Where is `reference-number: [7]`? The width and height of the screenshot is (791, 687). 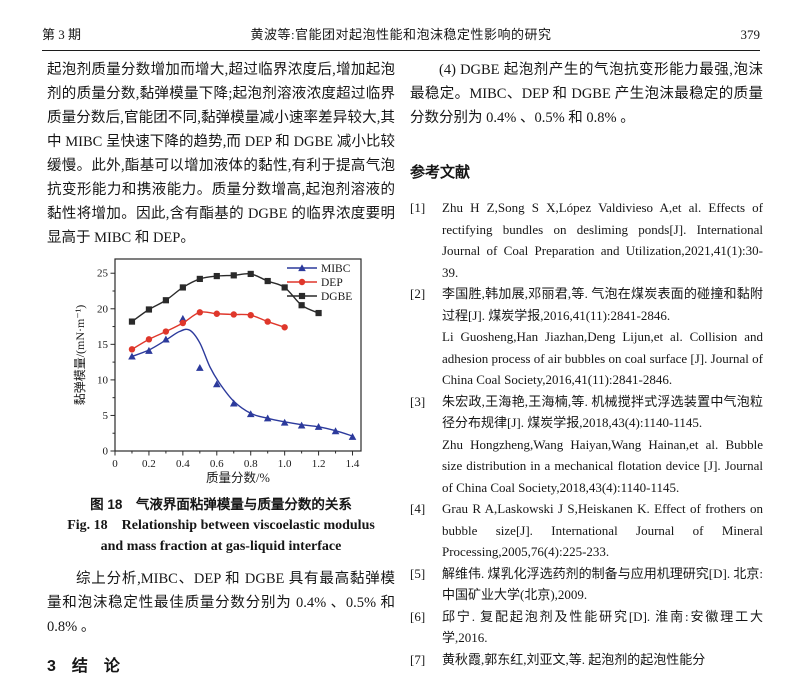 reference-number: [7] is located at coordinates (418, 659).